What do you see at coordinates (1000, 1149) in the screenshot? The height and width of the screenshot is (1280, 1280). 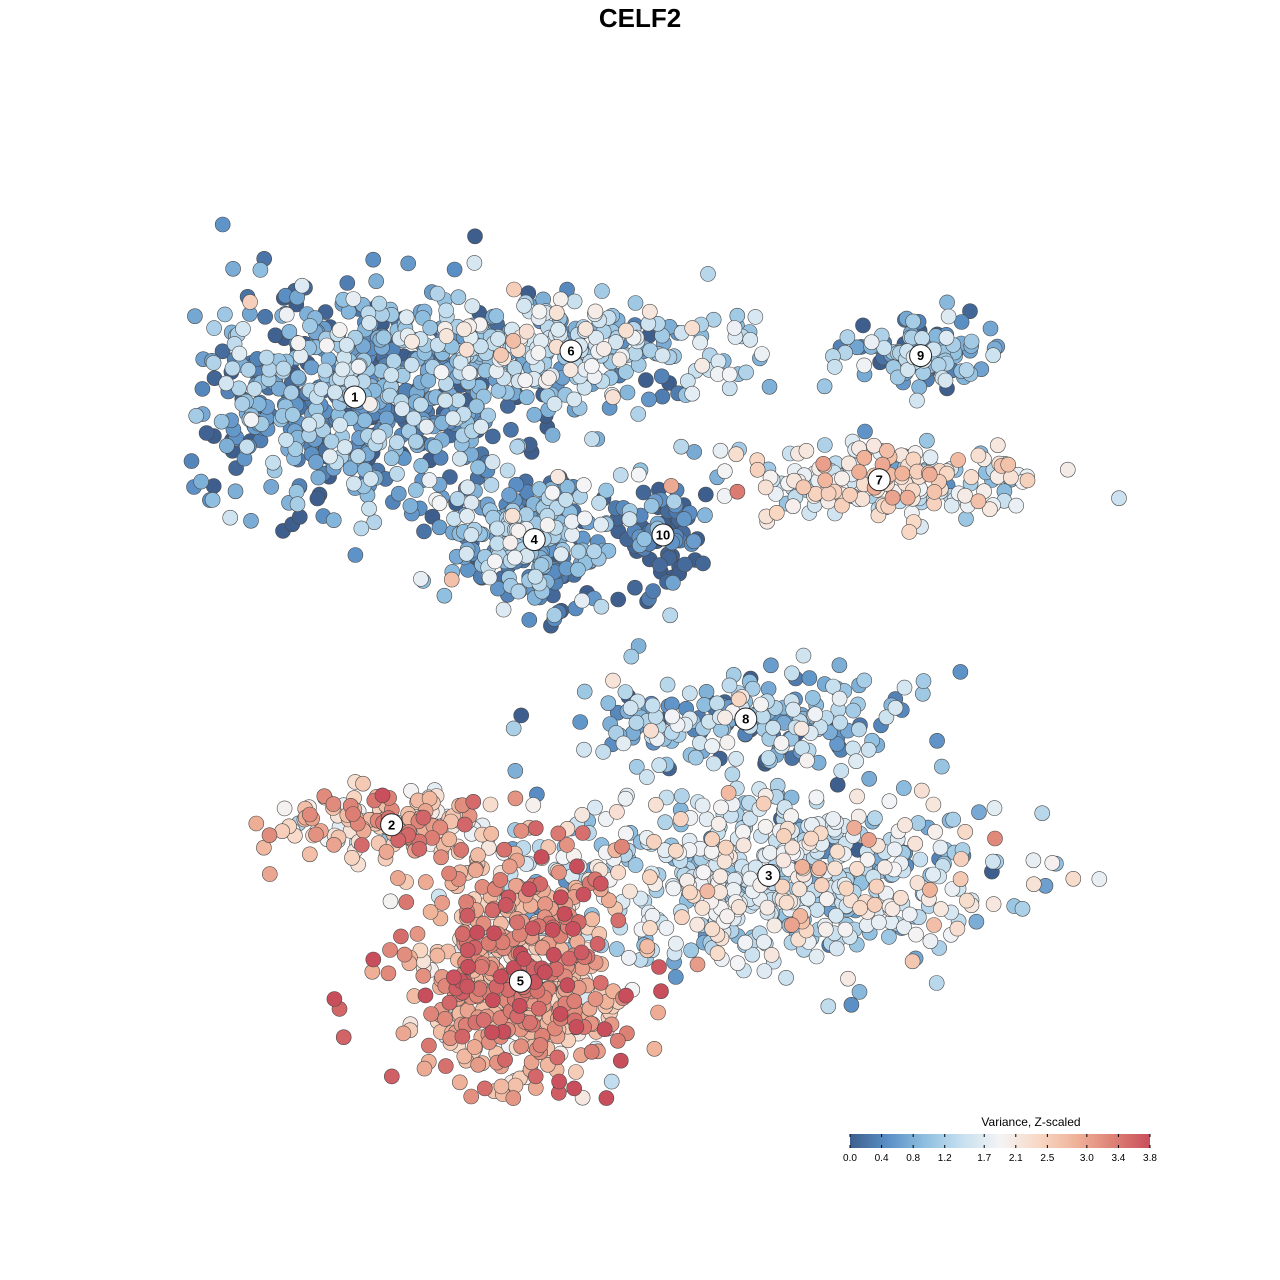 I see `colorbar-ticks: 0.0 0.4 0.8 1.2 1.7 2.1 2.5 3.0 3.4 3.8` at bounding box center [1000, 1149].